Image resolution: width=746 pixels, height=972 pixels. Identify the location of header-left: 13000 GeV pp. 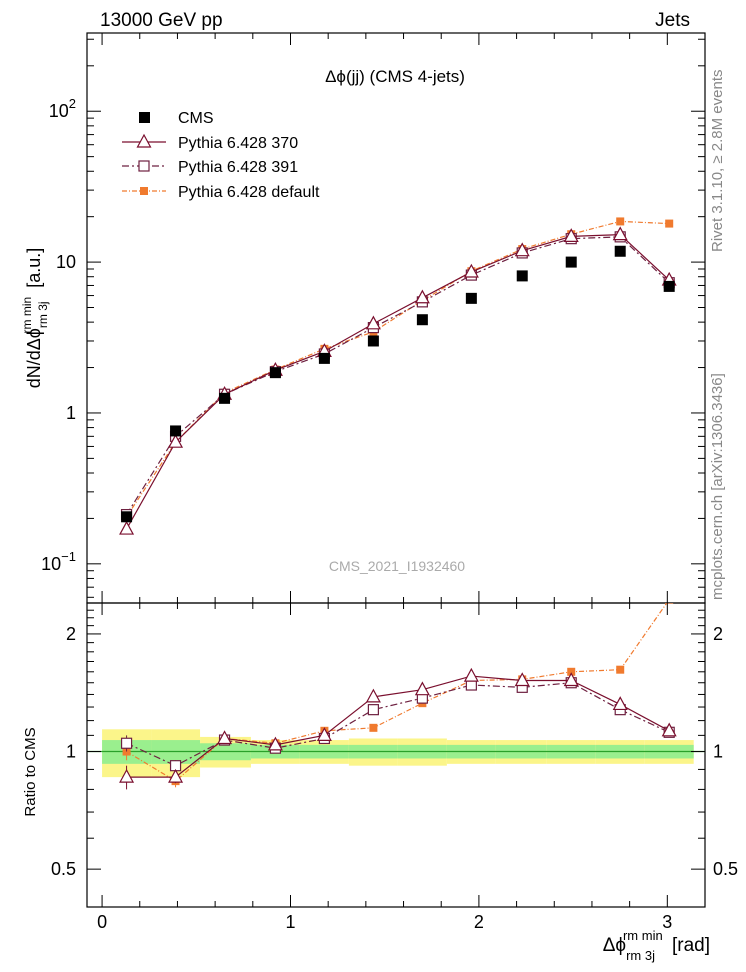
(161, 20).